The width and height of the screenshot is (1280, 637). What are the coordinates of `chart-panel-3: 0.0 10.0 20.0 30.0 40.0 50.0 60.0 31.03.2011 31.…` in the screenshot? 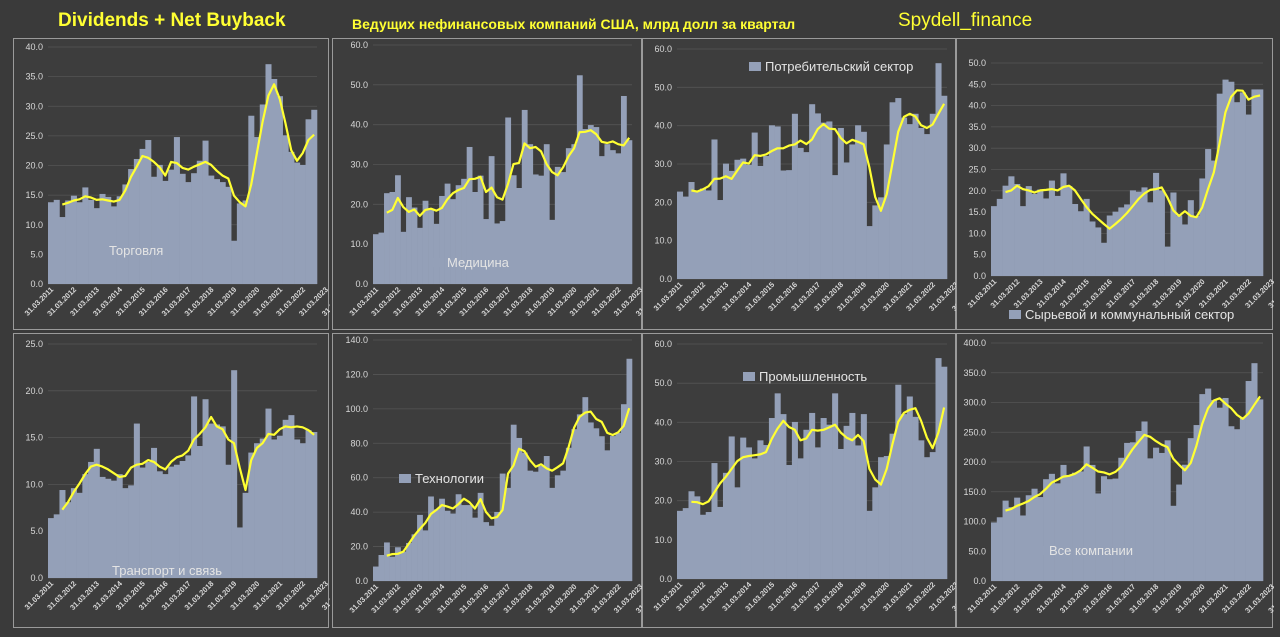 It's located at (799, 184).